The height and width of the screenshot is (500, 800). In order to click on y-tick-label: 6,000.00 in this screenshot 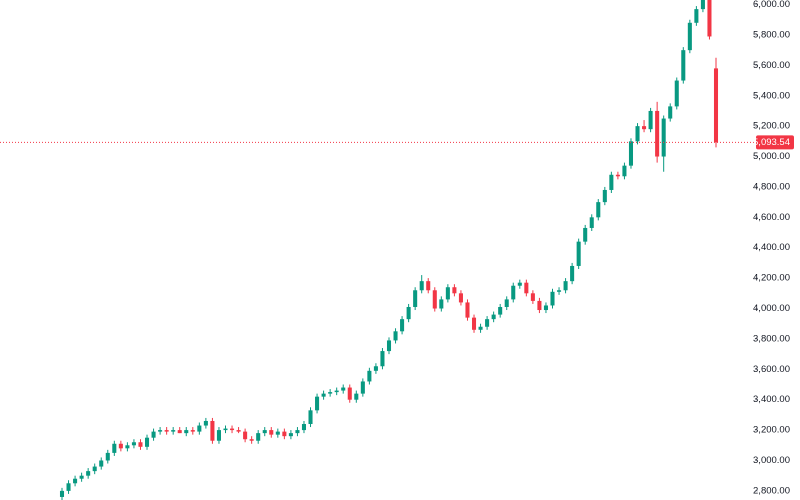, I will do `click(771, 5)`.